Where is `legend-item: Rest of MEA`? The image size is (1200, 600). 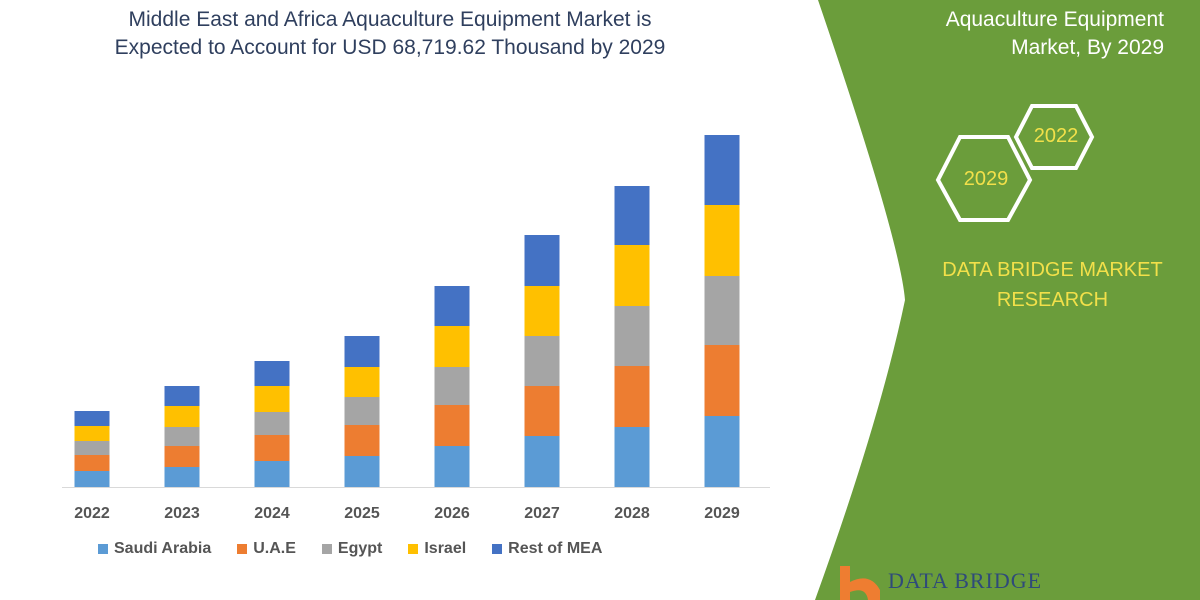
legend-item: Rest of MEA is located at coordinates (547, 549).